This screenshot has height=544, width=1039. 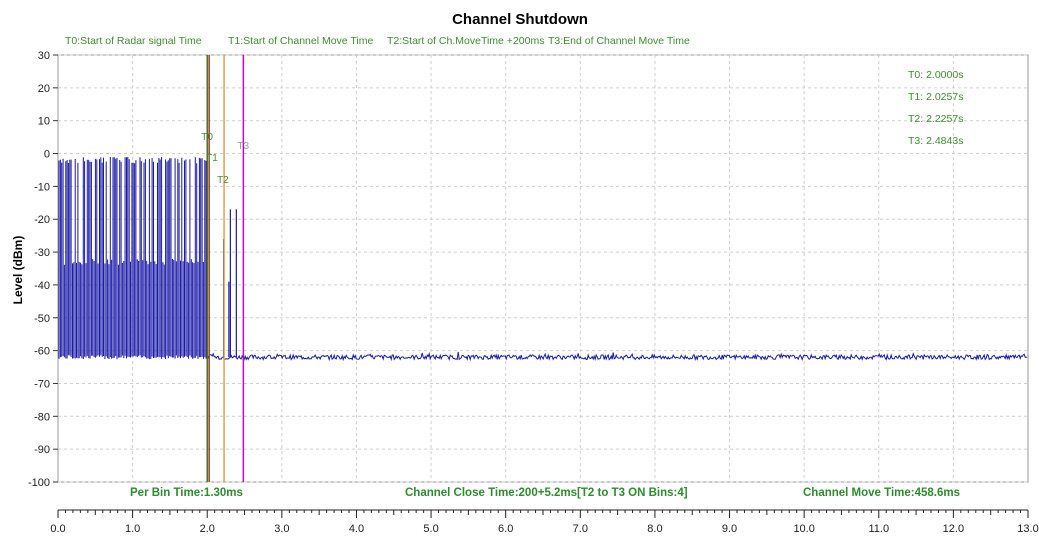 I want to click on y-tick-label: 20, so click(x=44, y=89).